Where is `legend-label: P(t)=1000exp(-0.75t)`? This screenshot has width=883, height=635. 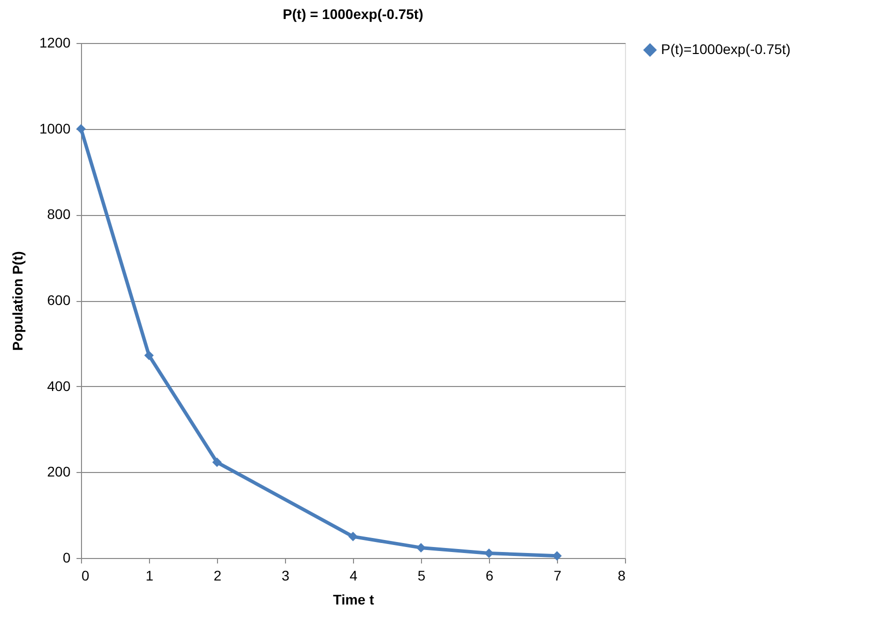
legend-label: P(t)=1000exp(-0.75t) is located at coordinates (726, 49).